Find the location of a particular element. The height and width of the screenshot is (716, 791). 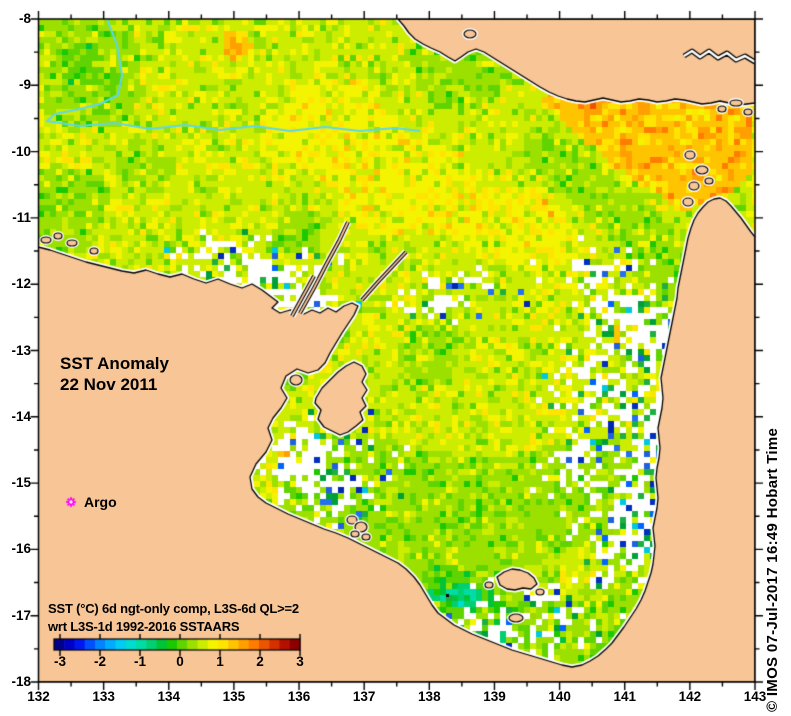

lon-tick-label-133: 133 is located at coordinates (103, 696).